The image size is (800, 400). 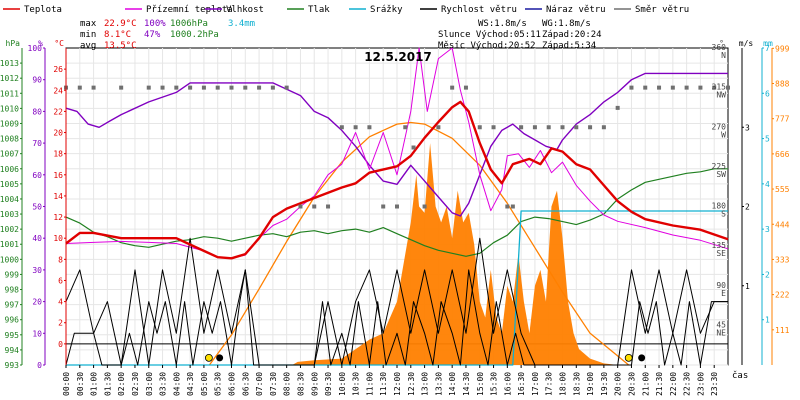 What do you see at coordinates (767, 229) in the screenshot?
I see `axis-tick-label-mm: 3` at bounding box center [767, 229].